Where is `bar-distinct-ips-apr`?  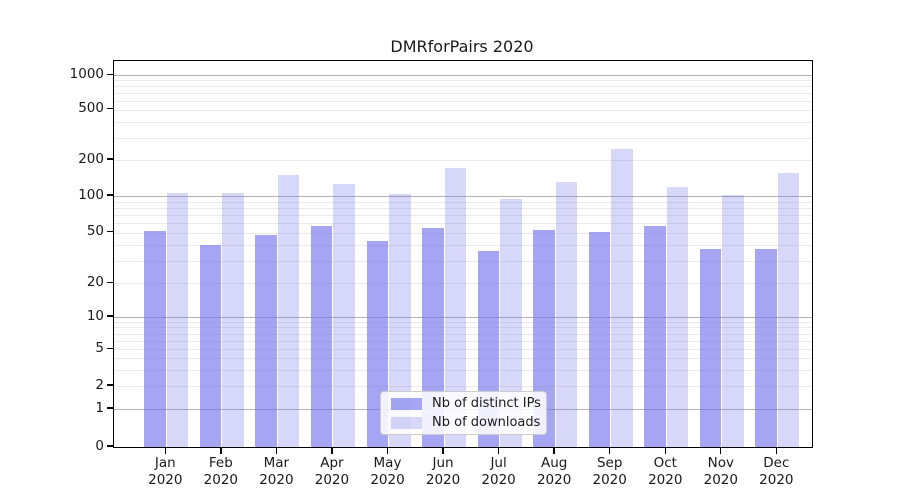 bar-distinct-ips-apr is located at coordinates (321, 336).